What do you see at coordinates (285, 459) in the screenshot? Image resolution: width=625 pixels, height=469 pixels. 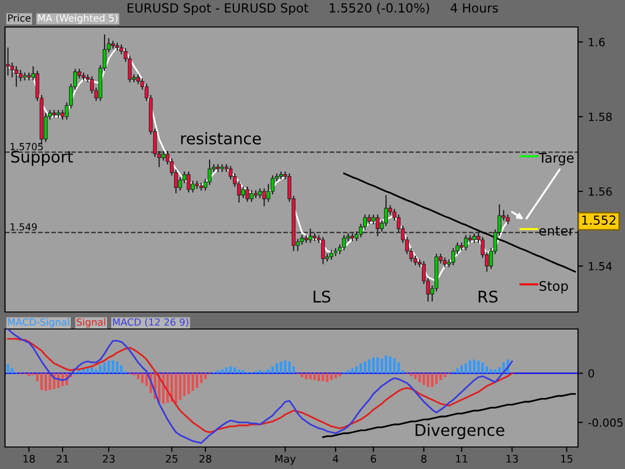 I see `x-tick-label: May` at bounding box center [285, 459].